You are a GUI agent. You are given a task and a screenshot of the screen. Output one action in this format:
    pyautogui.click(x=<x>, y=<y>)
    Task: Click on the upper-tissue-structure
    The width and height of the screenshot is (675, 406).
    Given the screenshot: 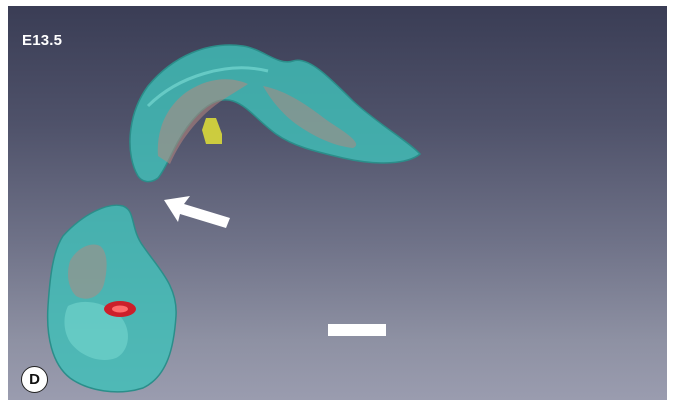 What is the action you would take?
    pyautogui.click(x=275, y=113)
    